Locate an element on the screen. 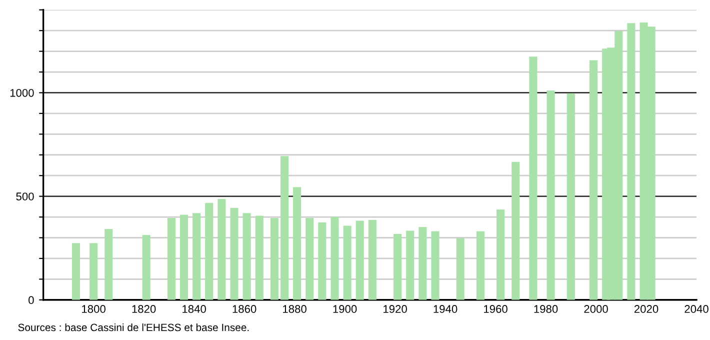 The height and width of the screenshot is (340, 710). x-tick-label: 1940 is located at coordinates (446, 309).